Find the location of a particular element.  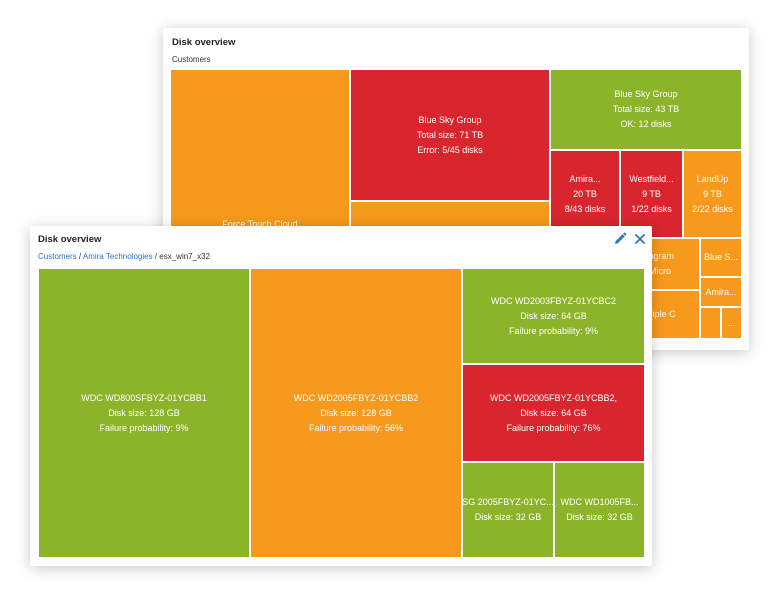

breadcrumb-customer-link: Amira Technologies is located at coordinates (117, 256).